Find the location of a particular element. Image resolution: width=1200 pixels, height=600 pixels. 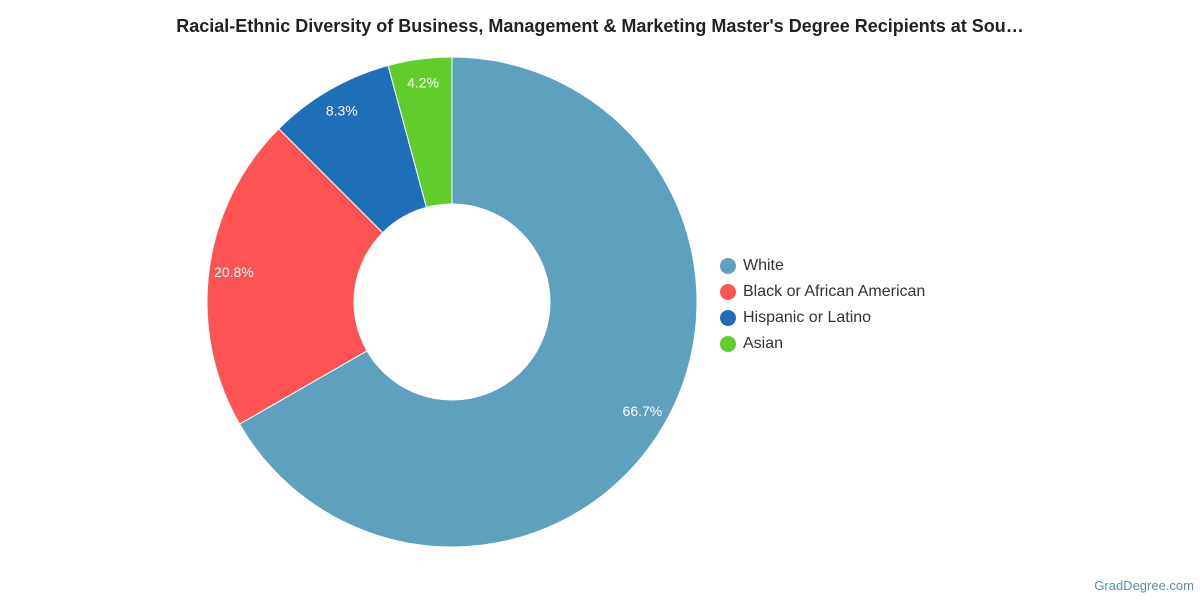

legend-item-hispanic-or-latino: Hispanic or Latino is located at coordinates (822, 318).